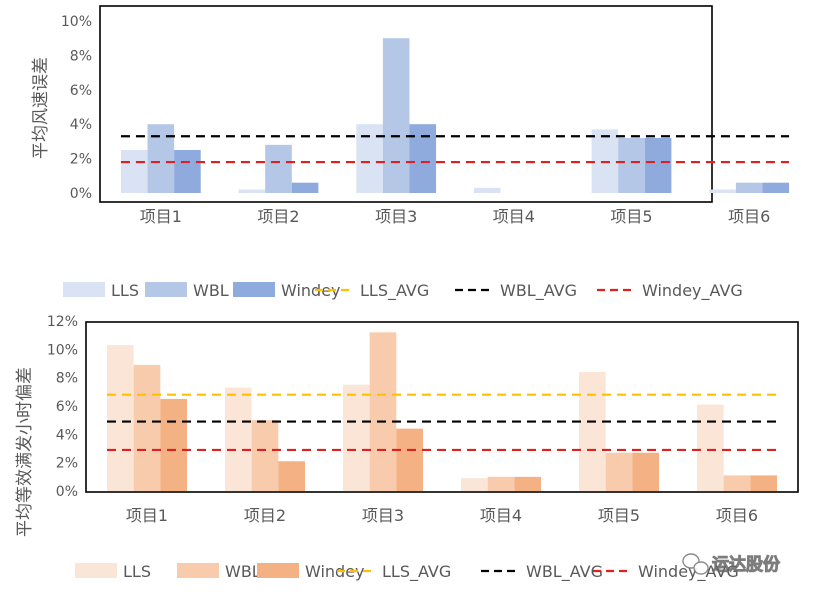 This screenshot has width=820, height=599. I want to click on y-tick-label: 12%, so click(62, 322).